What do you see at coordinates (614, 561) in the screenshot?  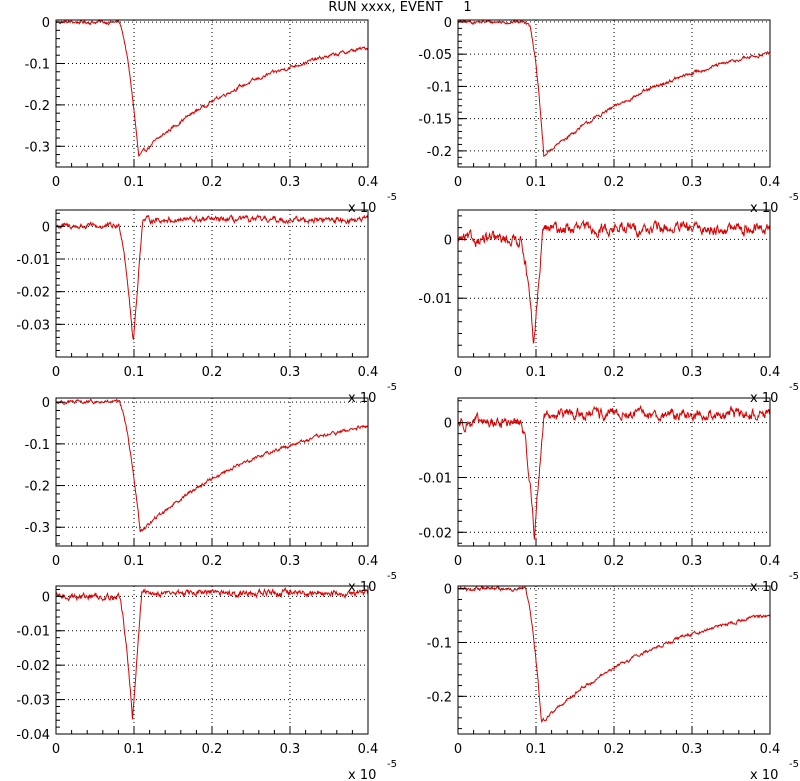 I see `plot-6-xtick-label: 0.2` at bounding box center [614, 561].